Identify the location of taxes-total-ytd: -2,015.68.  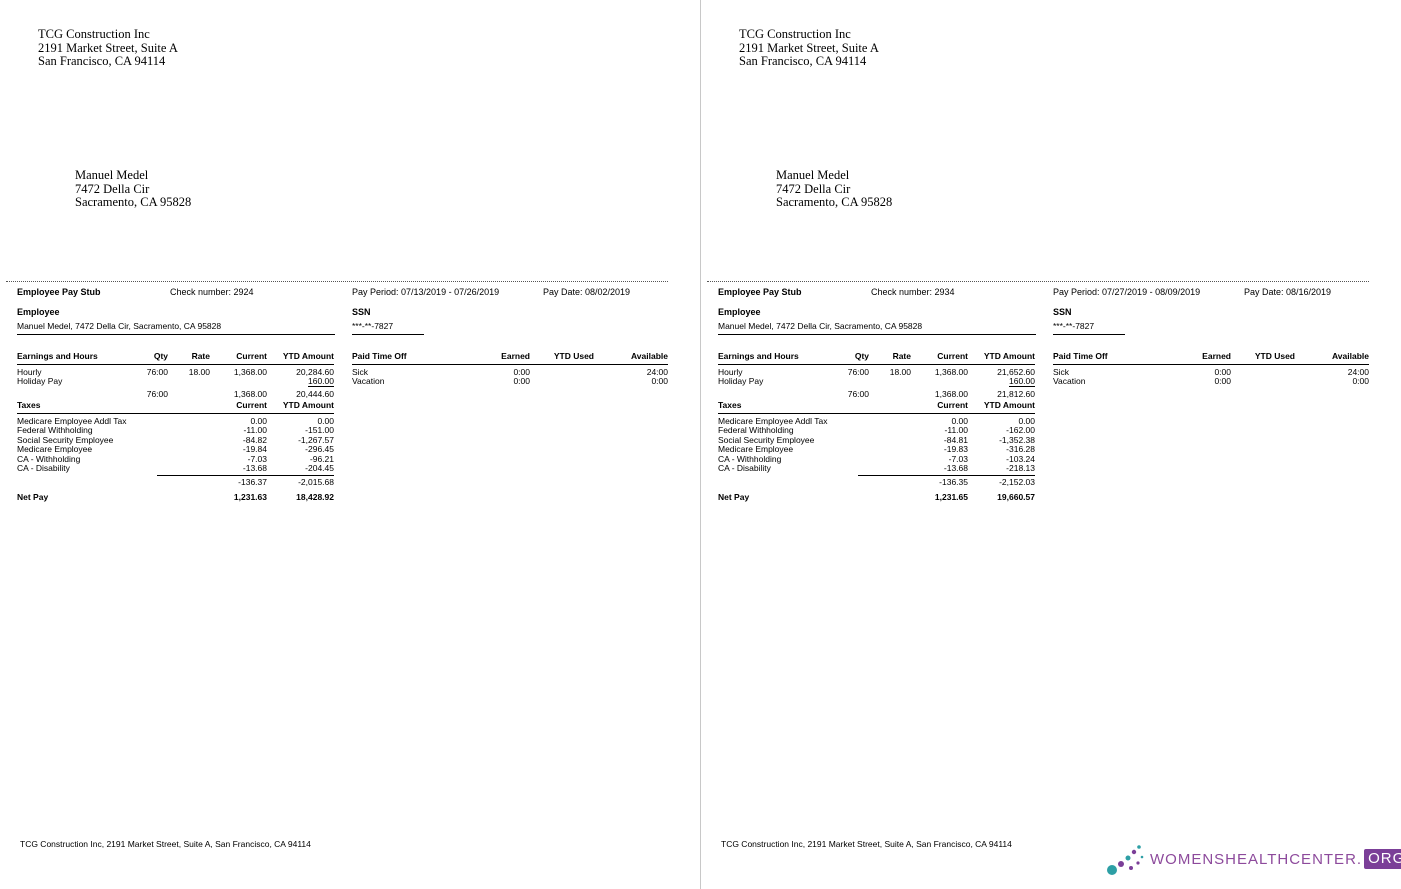
(300, 481).